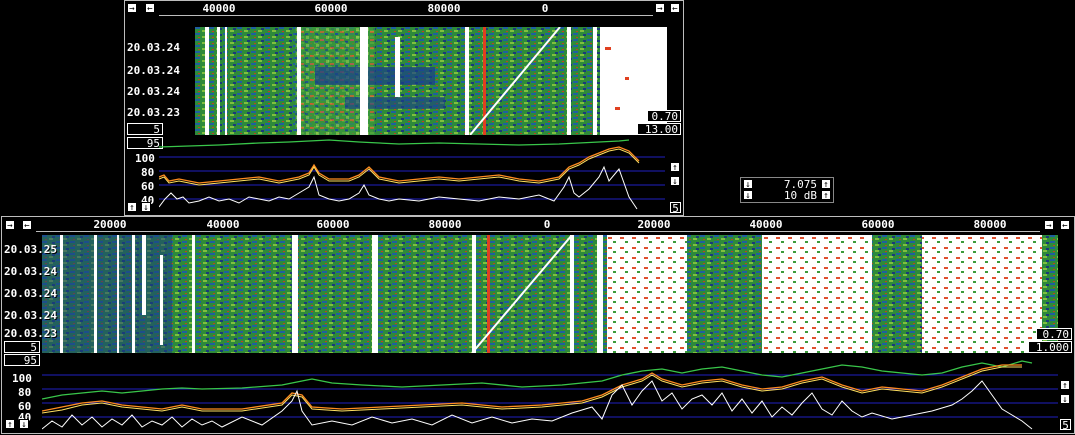 This screenshot has height=435, width=1075. Describe the element at coordinates (145, 143) in the screenshot. I see `top-spectrum-max-box: 95` at that location.